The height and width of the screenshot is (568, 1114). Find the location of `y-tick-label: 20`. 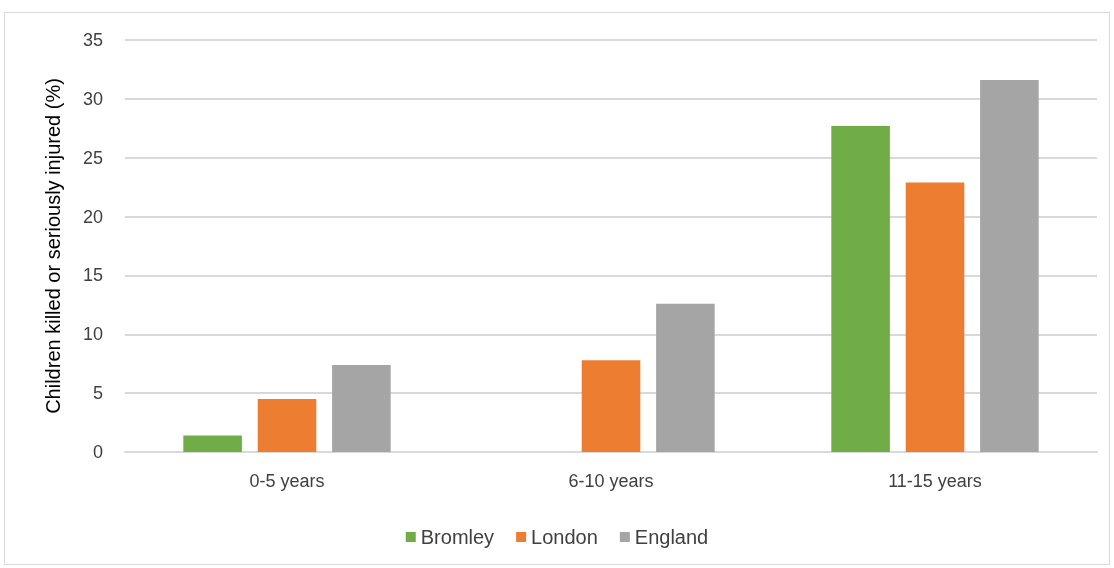

y-tick-label: 20 is located at coordinates (92, 216).